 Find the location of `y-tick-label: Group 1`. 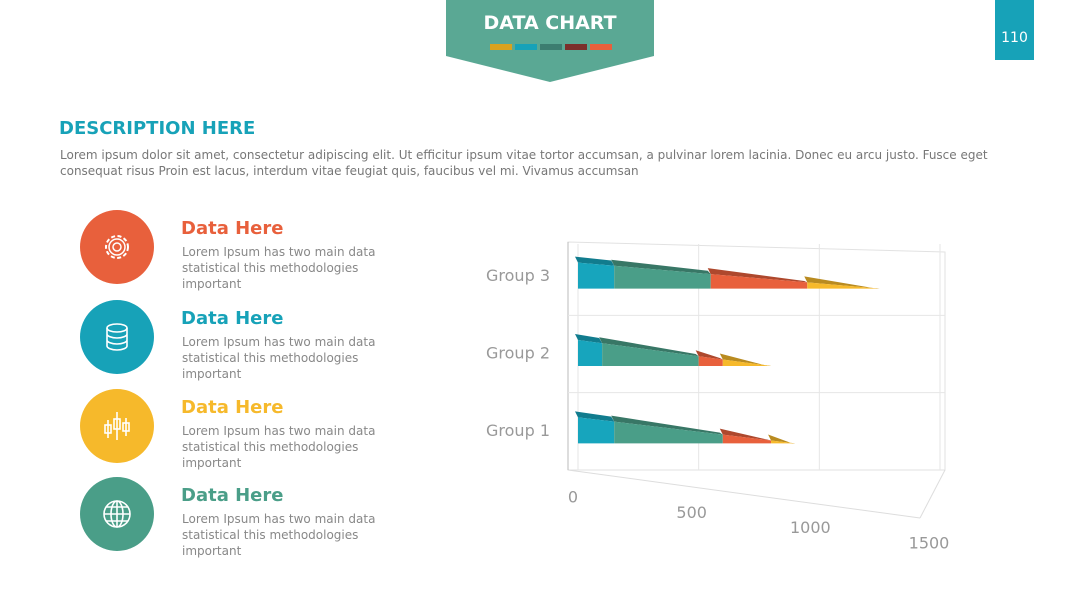

y-tick-label: Group 1 is located at coordinates (518, 430).